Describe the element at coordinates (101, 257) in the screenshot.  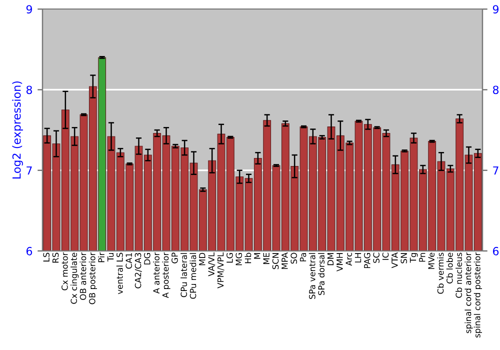
I see `x-tick-label: Pir` at that location.